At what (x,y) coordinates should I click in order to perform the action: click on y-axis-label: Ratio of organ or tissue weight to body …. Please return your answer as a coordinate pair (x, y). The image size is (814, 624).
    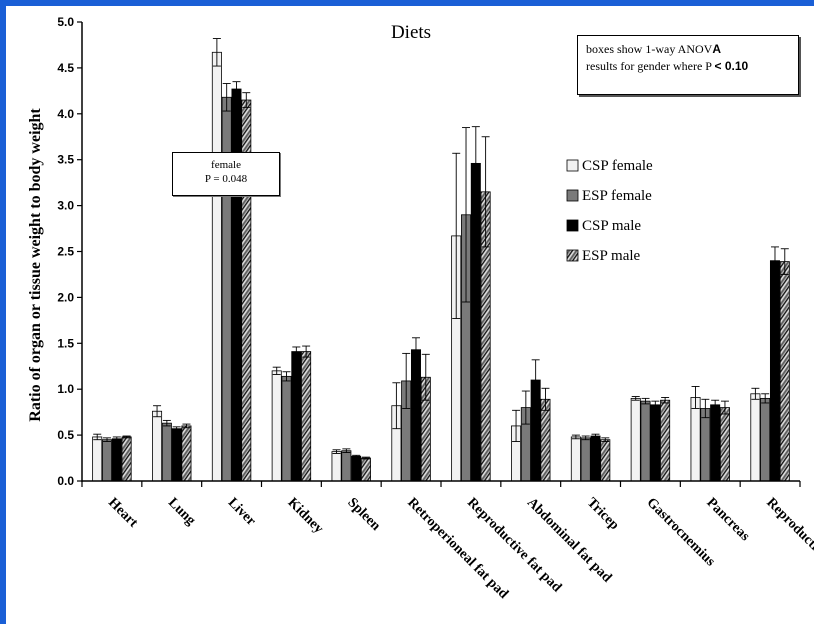
    Looking at the image, I should click on (35, 265).